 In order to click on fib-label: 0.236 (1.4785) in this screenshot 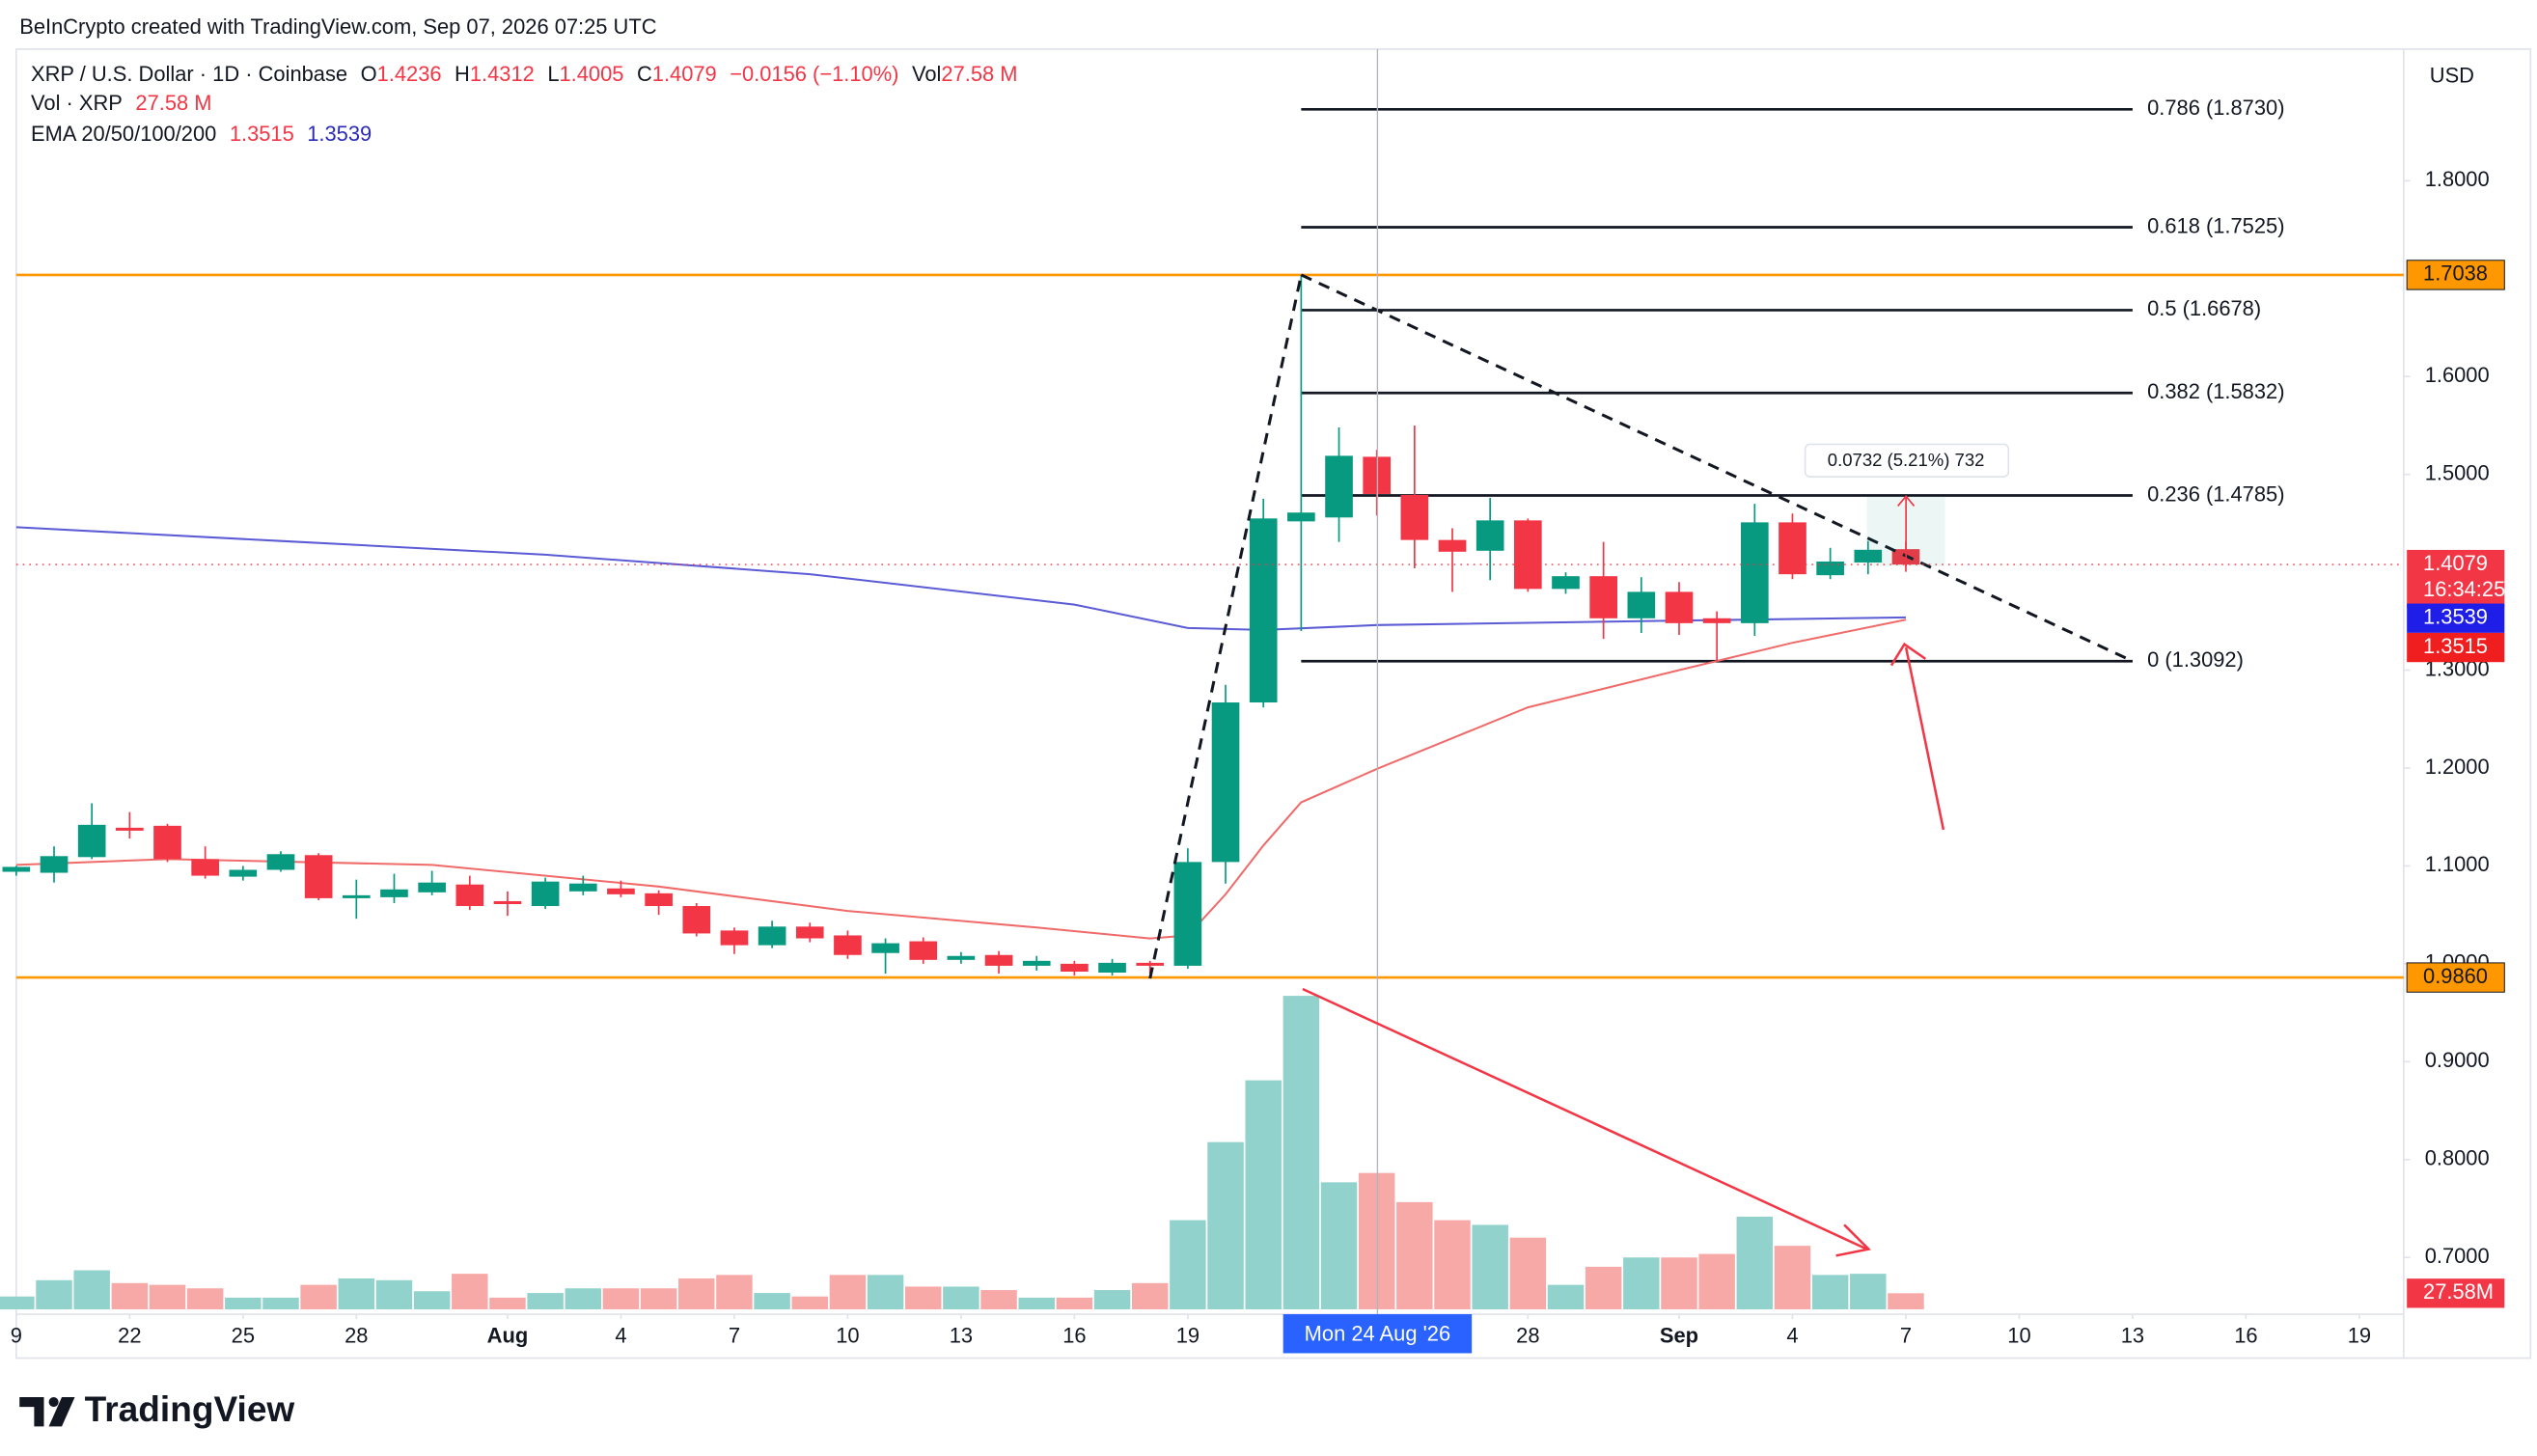, I will do `click(2215, 494)`.